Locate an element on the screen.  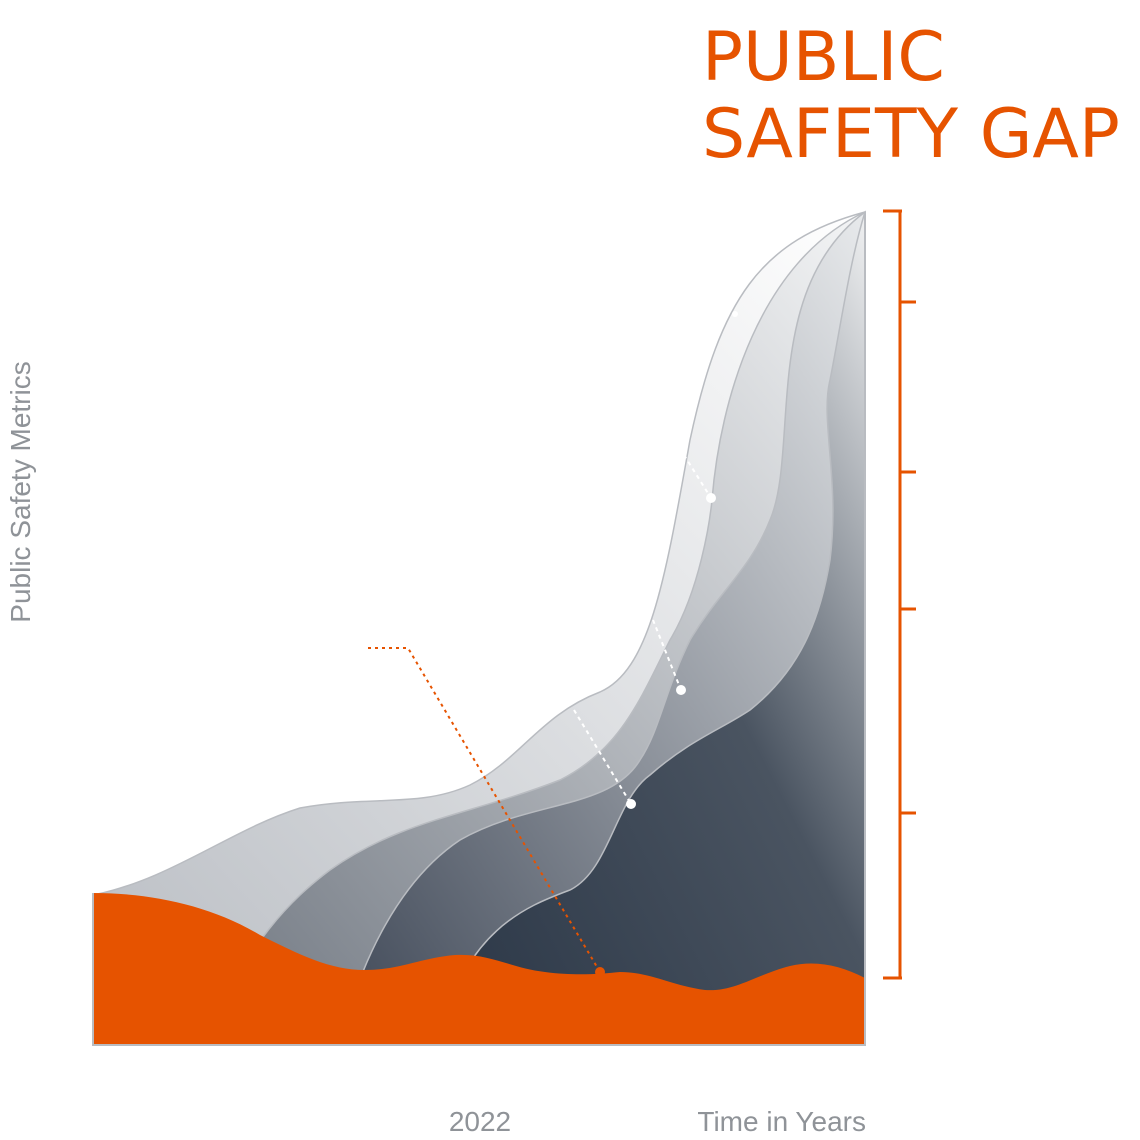
y-axis-label: Public Safety Metrics is located at coordinates (20, 491).